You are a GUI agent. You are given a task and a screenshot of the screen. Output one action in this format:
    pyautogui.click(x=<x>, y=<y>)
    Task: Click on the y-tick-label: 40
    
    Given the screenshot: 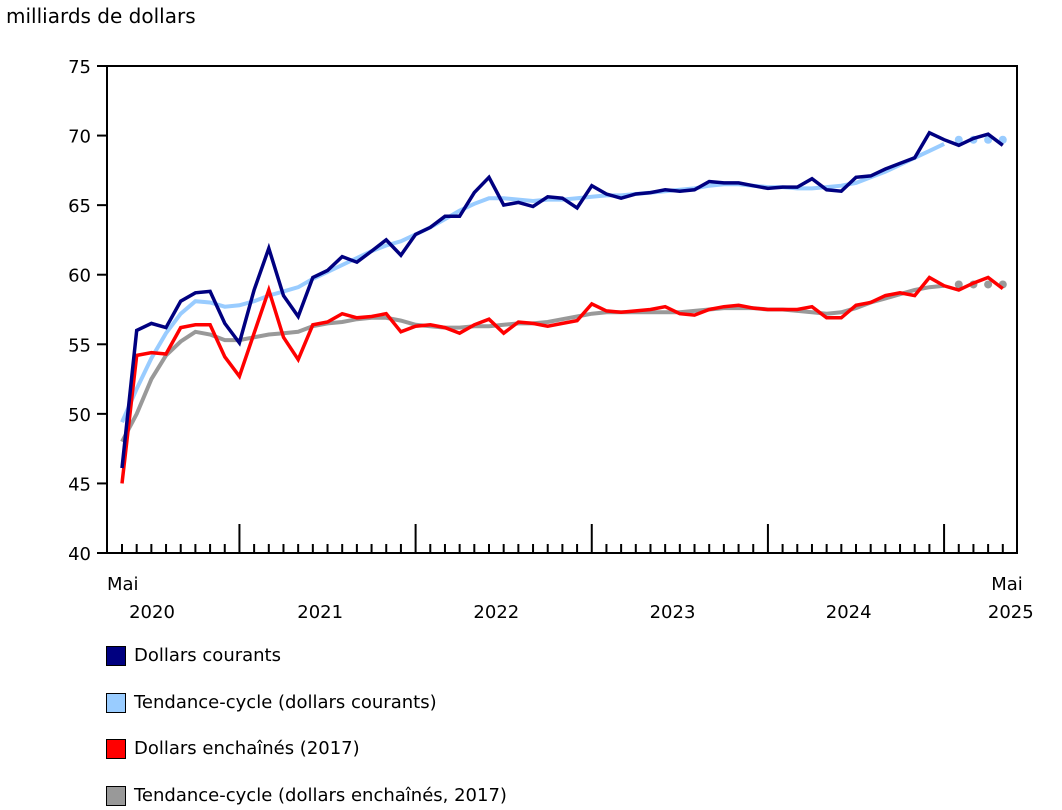 What is the action you would take?
    pyautogui.click(x=79, y=554)
    